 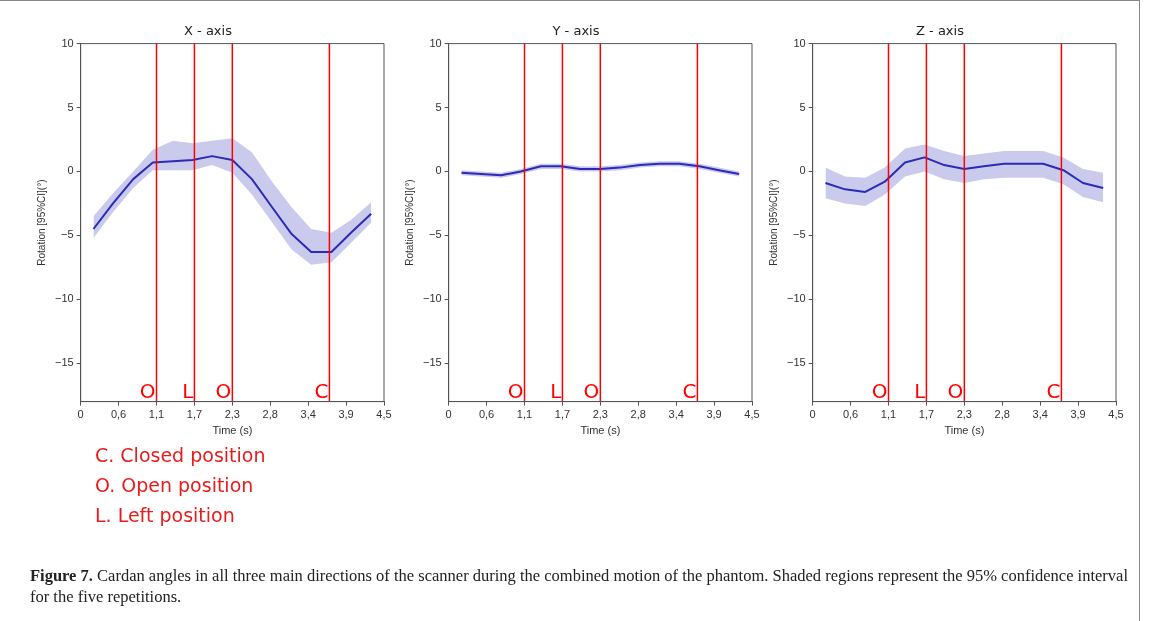 I want to click on text: O. Open position, so click(x=175, y=485).